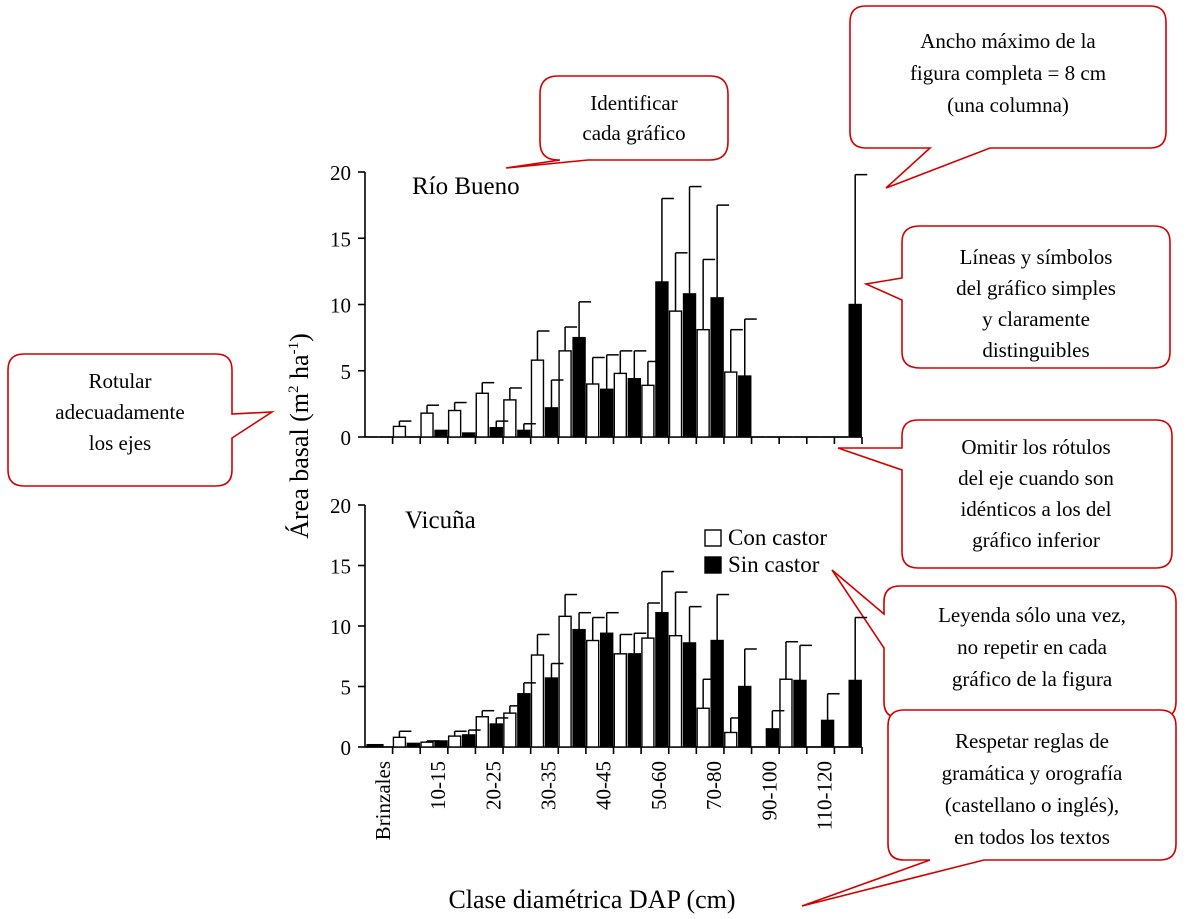  Describe the element at coordinates (604, 785) in the screenshot. I see `x-tick-label-4: 40-45` at that location.